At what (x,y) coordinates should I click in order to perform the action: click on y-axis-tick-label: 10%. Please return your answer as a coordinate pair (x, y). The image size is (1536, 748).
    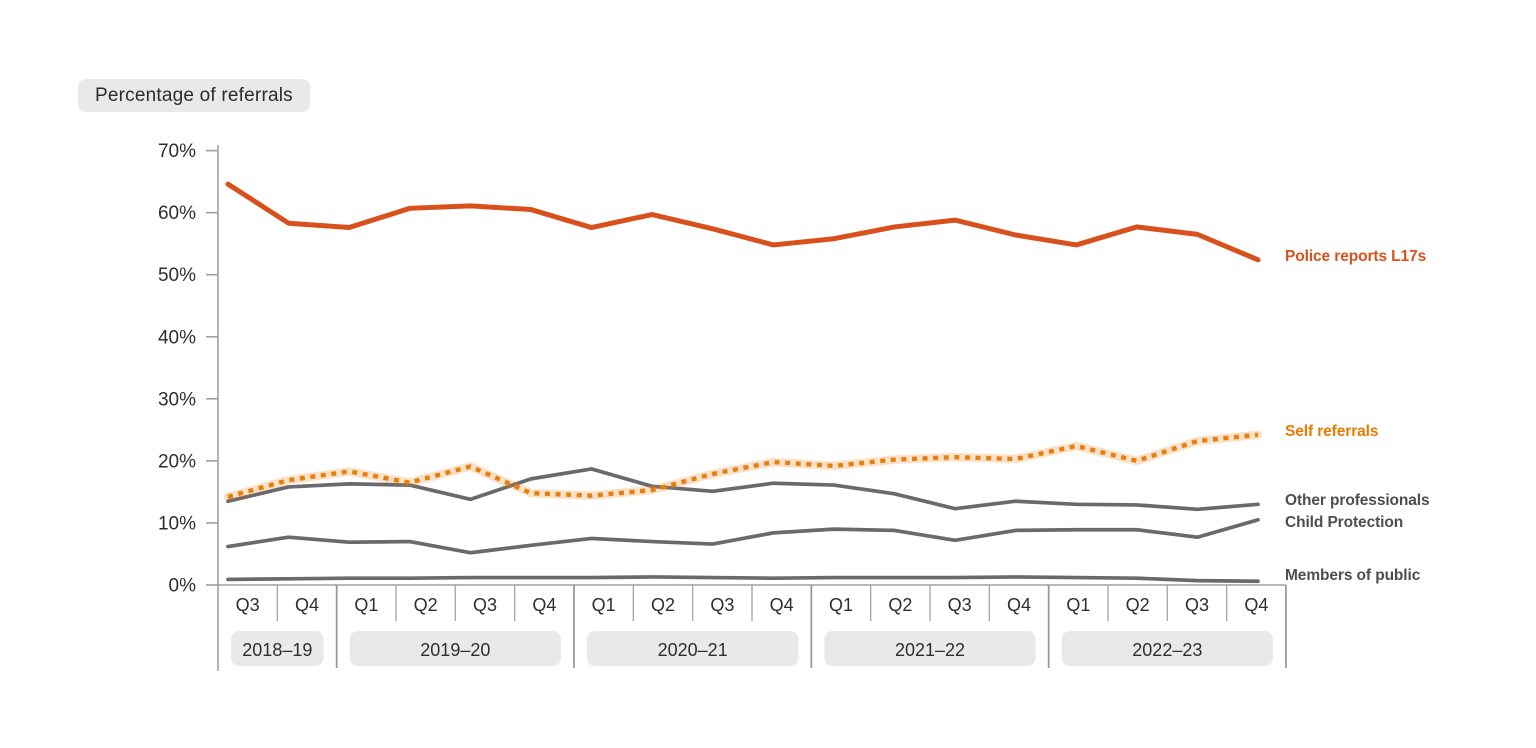
    Looking at the image, I should click on (177, 523).